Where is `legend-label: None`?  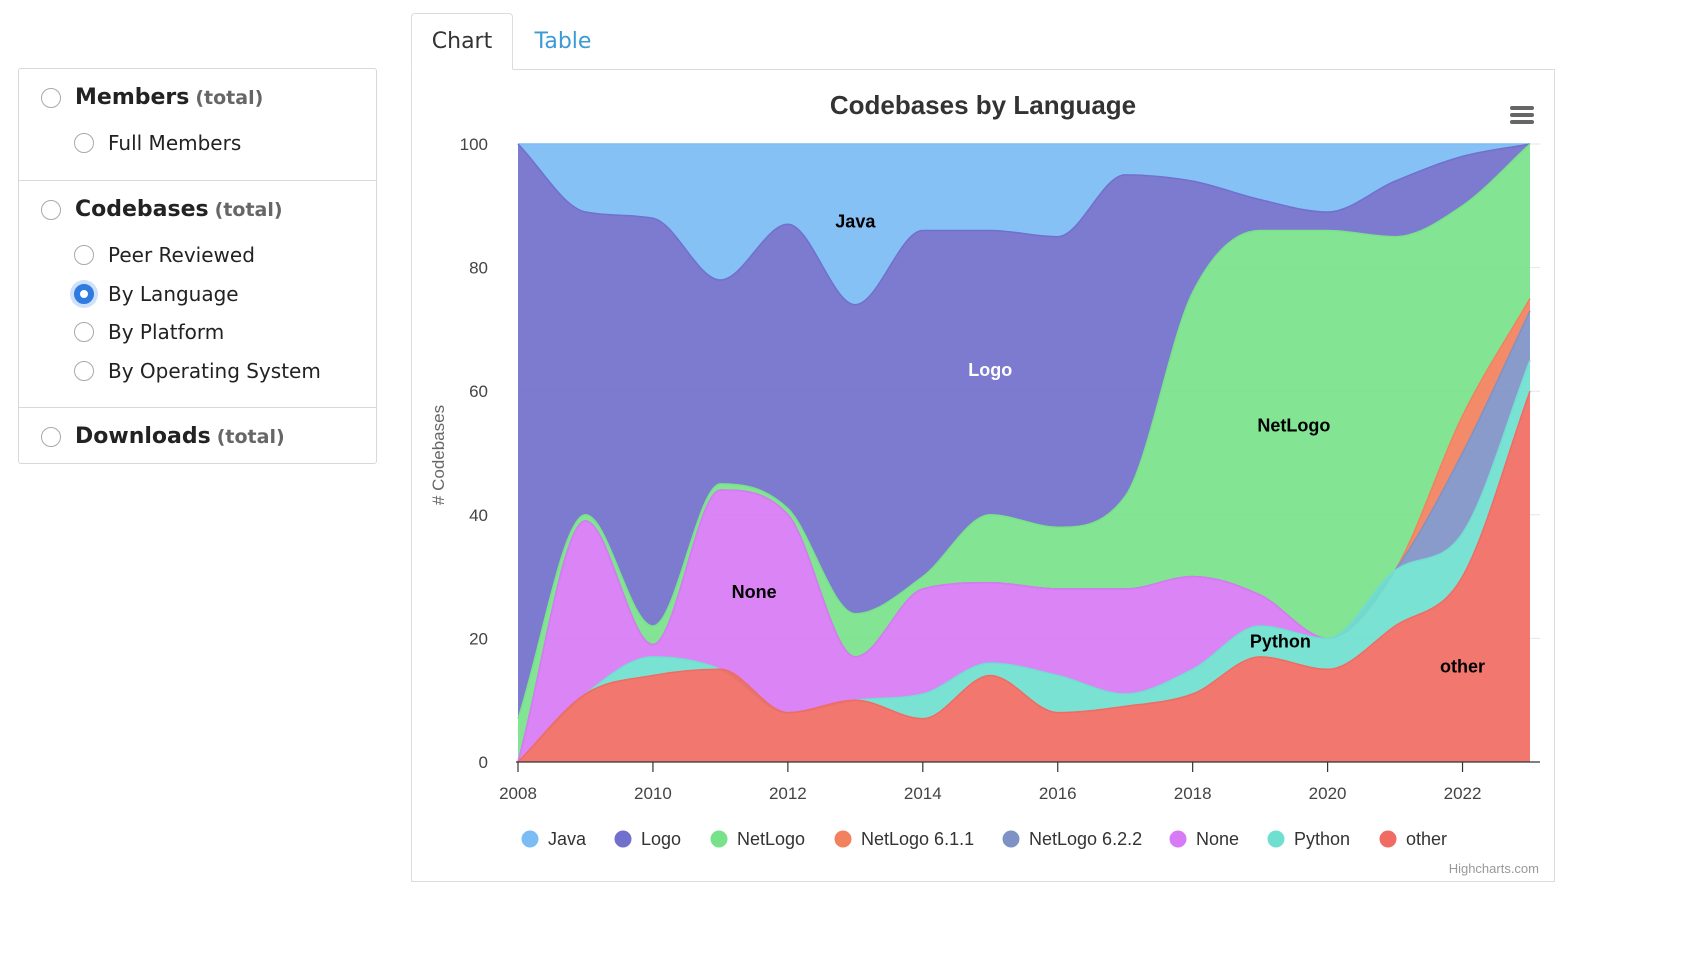 legend-label: None is located at coordinates (1217, 839).